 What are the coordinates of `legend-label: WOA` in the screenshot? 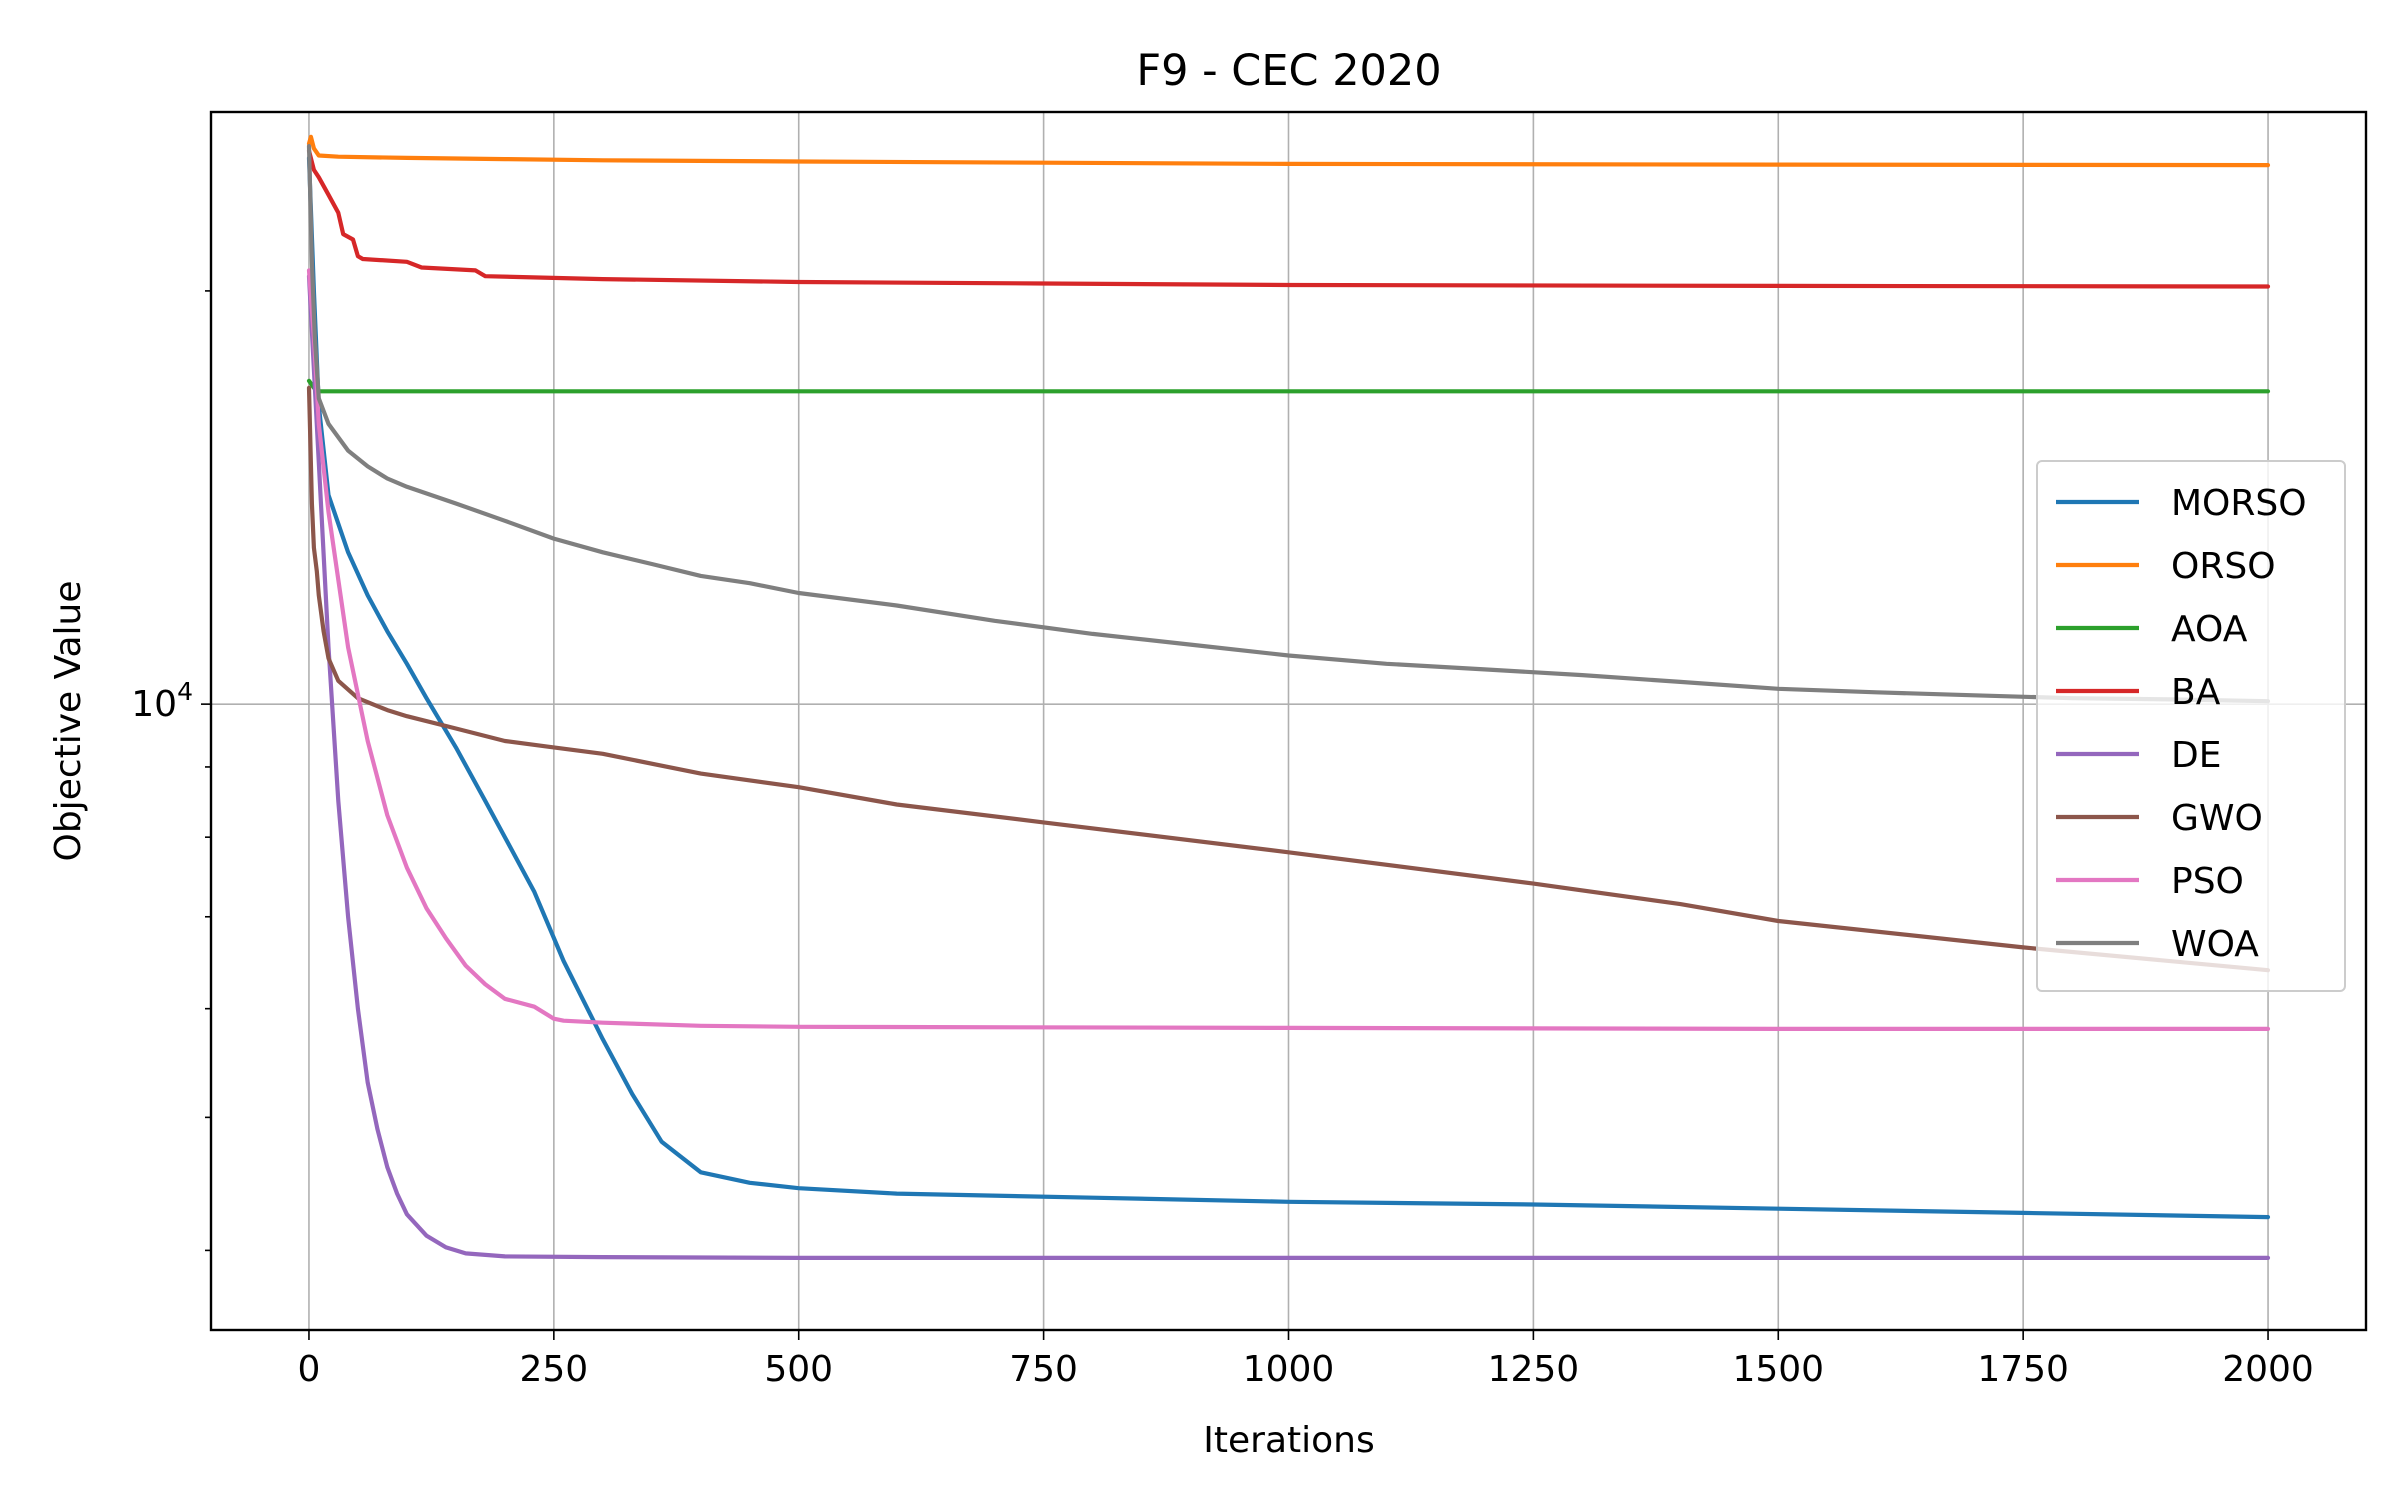 It's located at (2215, 944).